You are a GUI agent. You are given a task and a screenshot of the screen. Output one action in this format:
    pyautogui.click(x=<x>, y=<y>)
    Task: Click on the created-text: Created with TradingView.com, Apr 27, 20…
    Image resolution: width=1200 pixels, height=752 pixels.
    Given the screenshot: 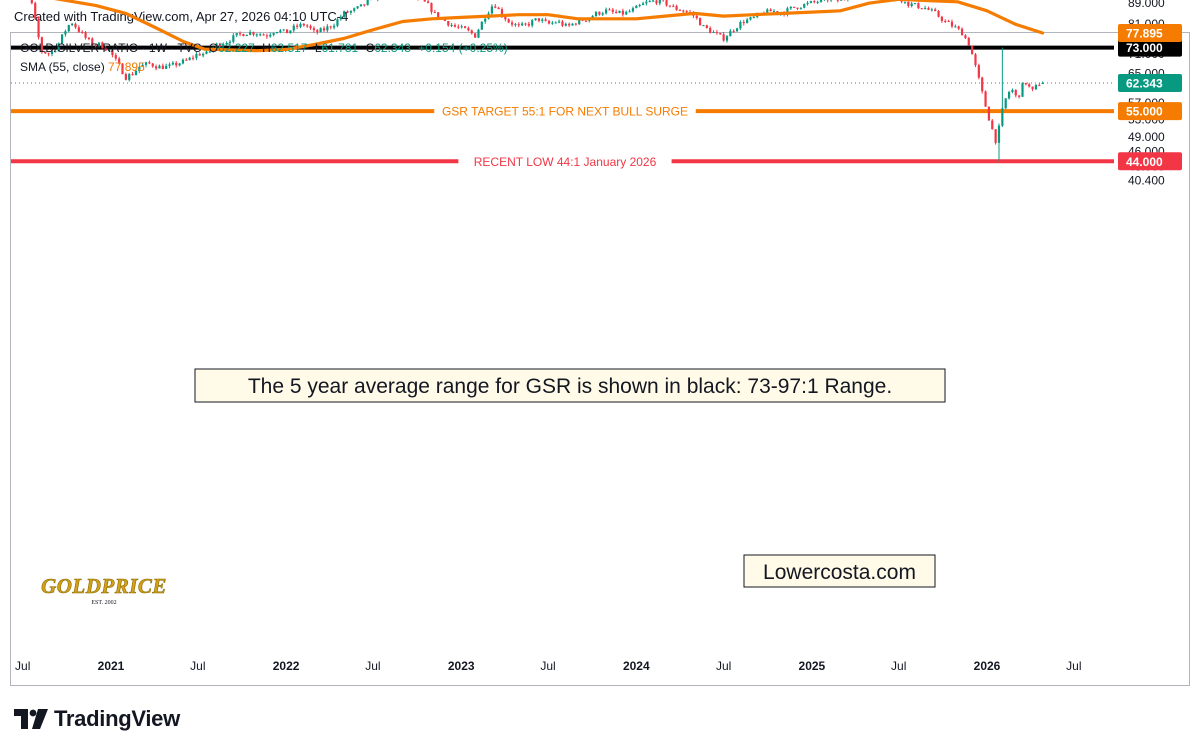 What is the action you would take?
    pyautogui.click(x=181, y=16)
    